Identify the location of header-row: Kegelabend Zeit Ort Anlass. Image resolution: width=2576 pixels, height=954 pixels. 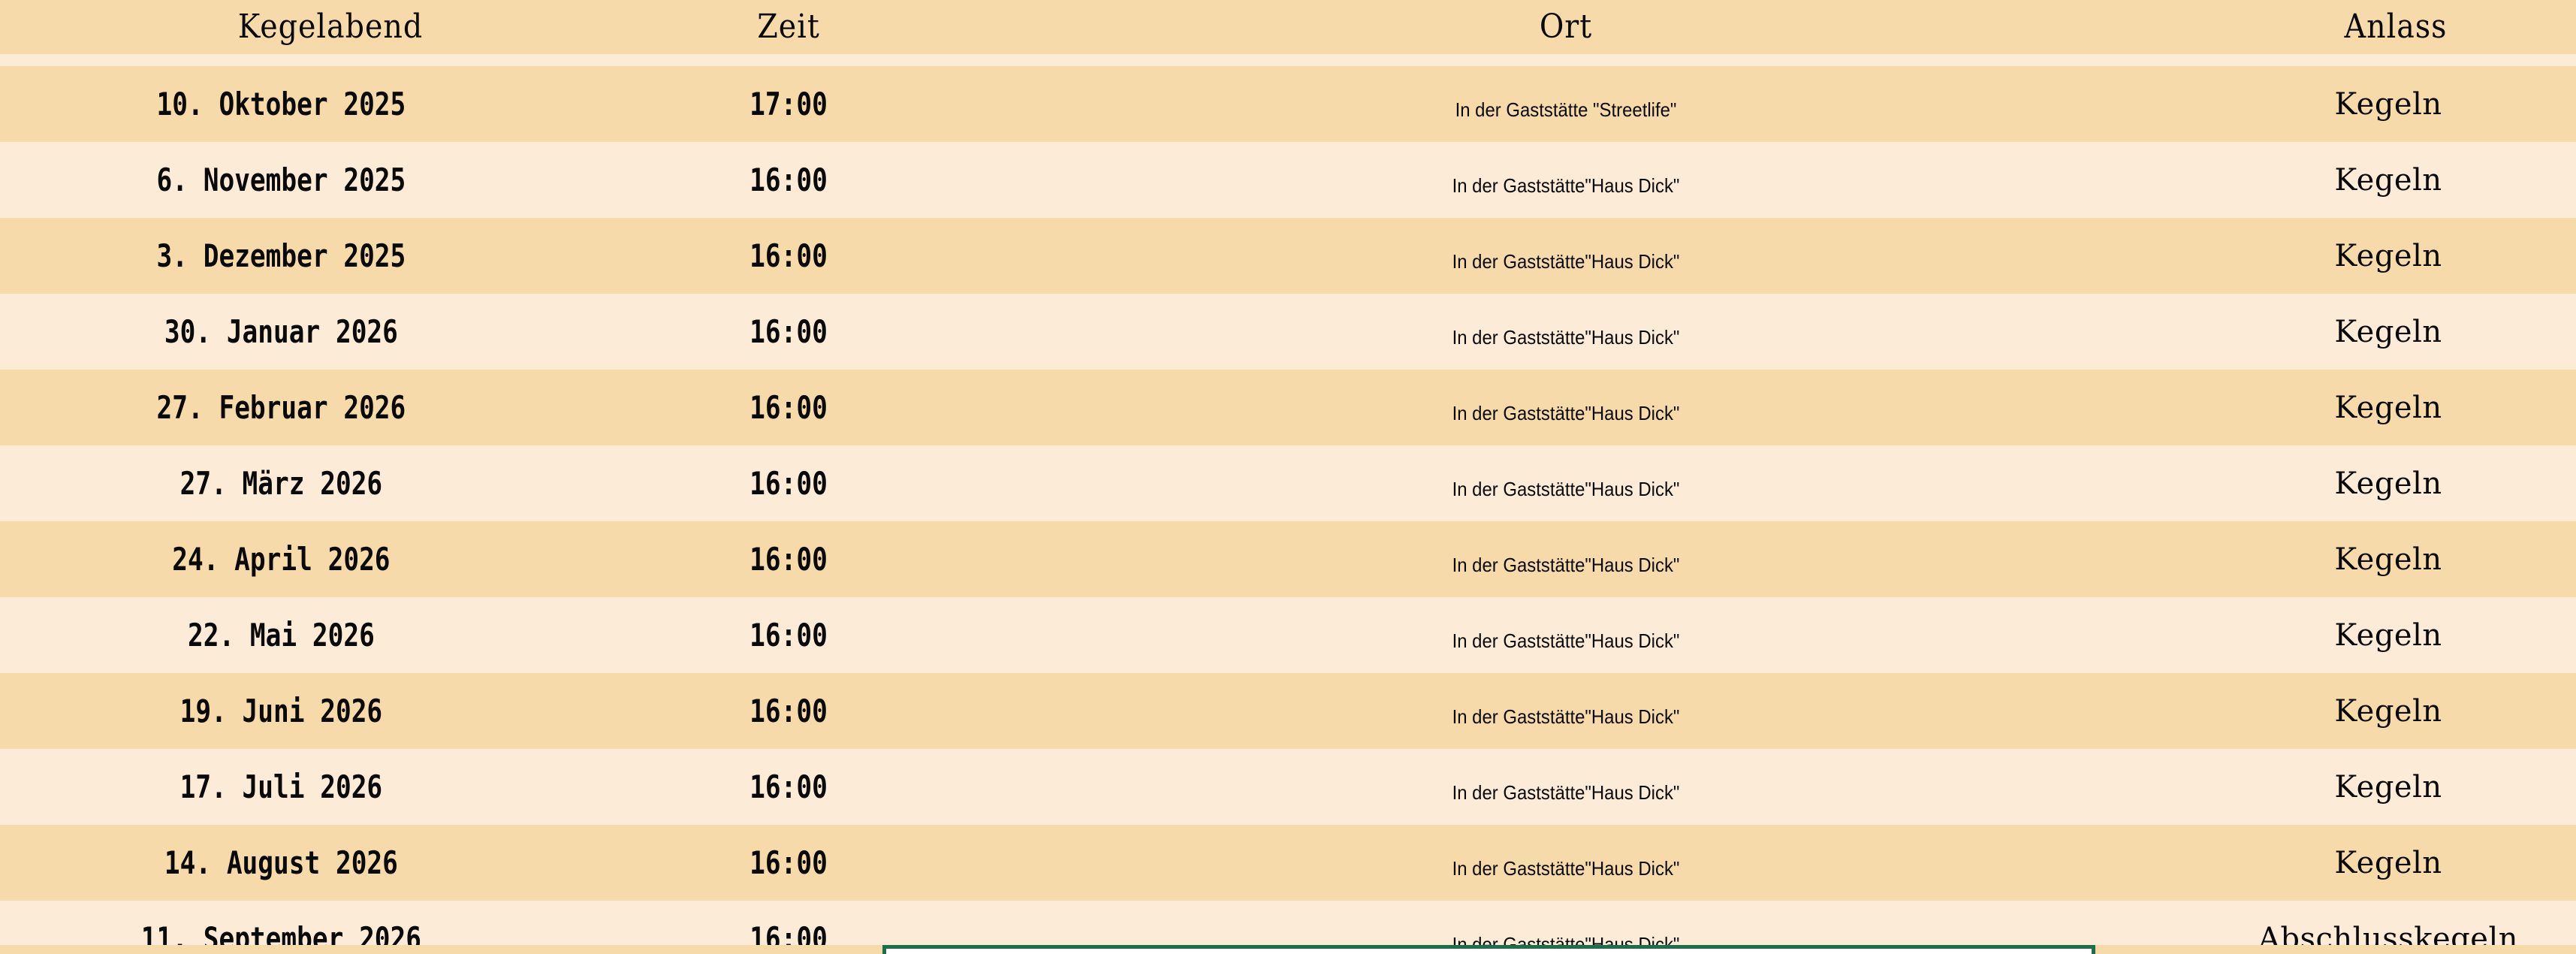
(1288, 27).